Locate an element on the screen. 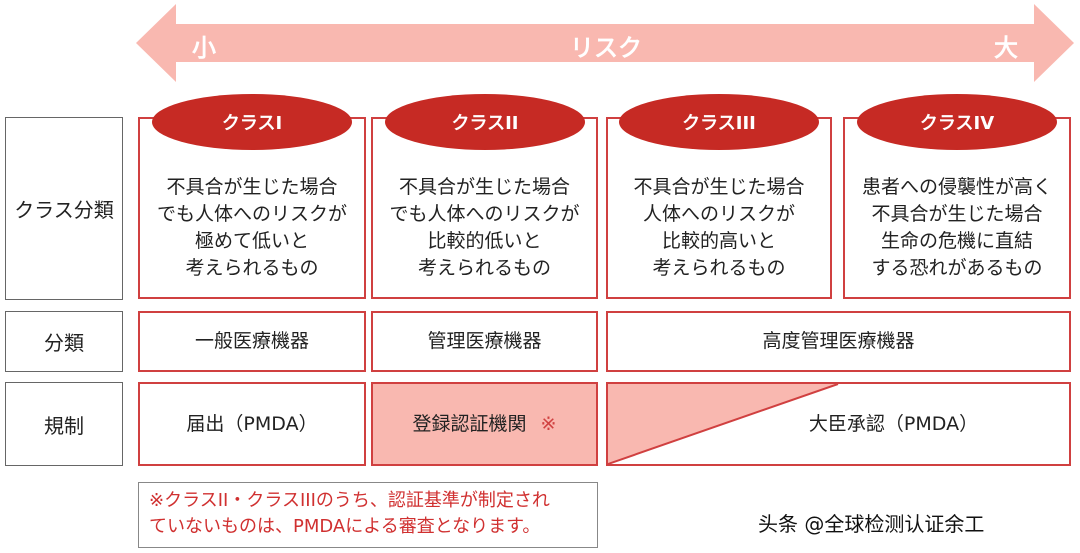 The height and width of the screenshot is (553, 1080). asterisk-mark: ※ is located at coordinates (548, 423).